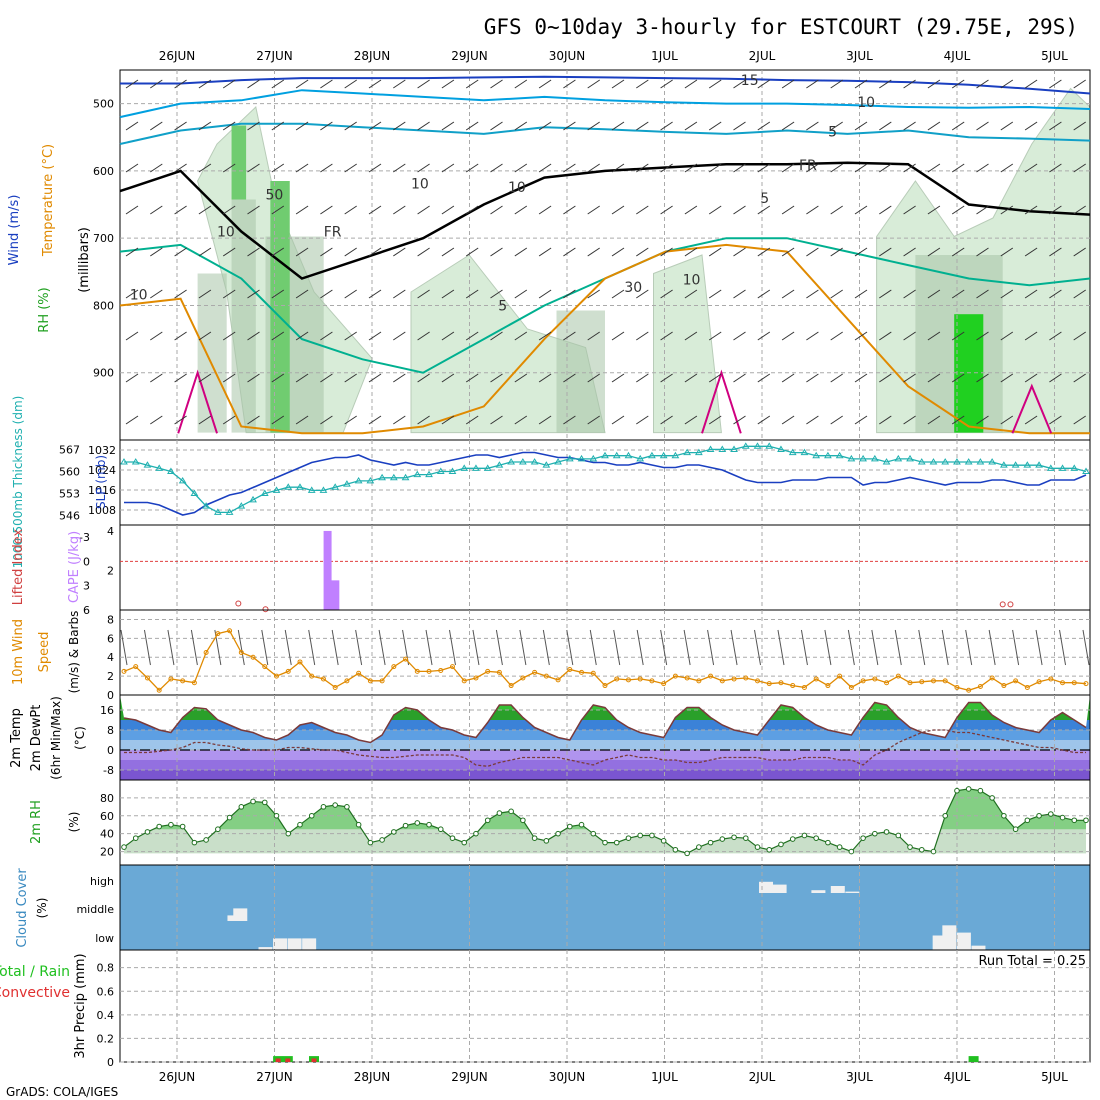 Image resolution: width=1100 pixels, height=1100 pixels. What do you see at coordinates (74, 822) in the screenshot?
I see `rh2m-unit-label: (%)` at bounding box center [74, 822].